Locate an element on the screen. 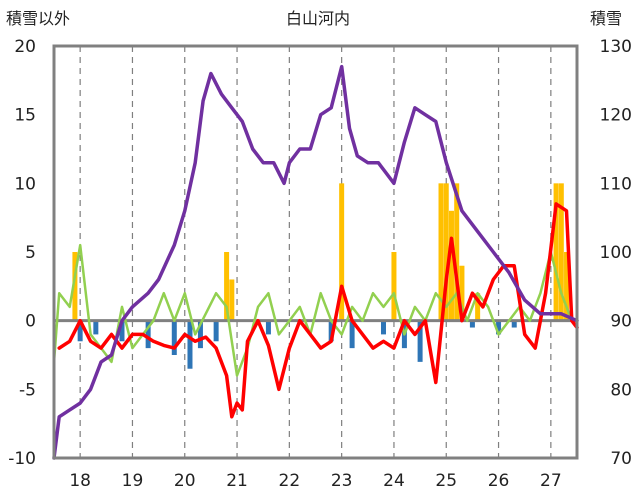  x-tick-label: 25 is located at coordinates (446, 481).